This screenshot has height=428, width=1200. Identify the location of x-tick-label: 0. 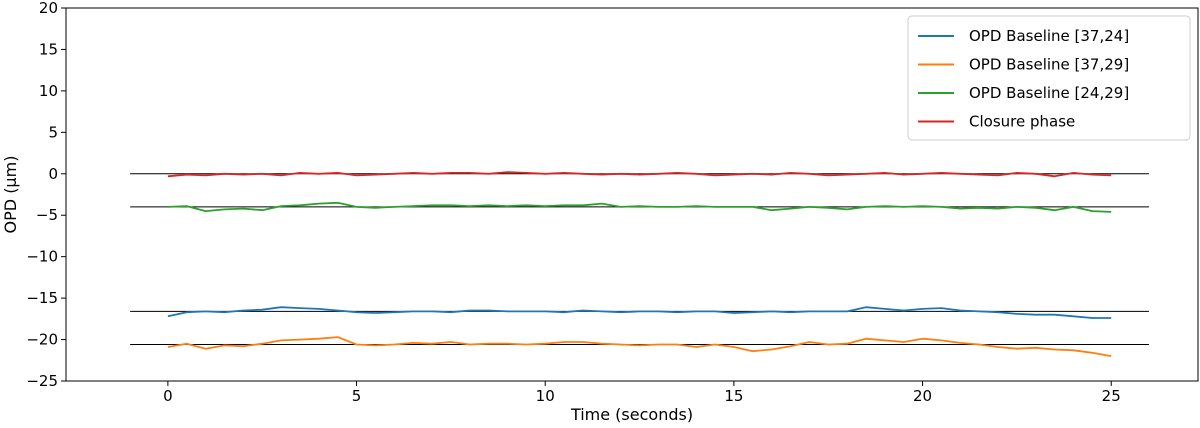
(168, 396).